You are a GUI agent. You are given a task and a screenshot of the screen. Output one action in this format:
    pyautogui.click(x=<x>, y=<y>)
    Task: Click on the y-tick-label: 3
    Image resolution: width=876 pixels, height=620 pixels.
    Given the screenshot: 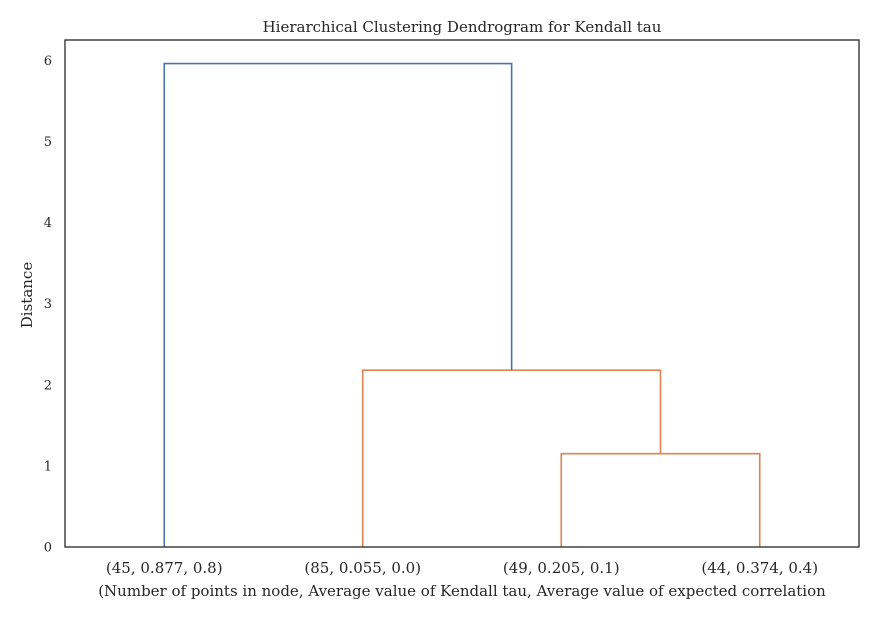 What is the action you would take?
    pyautogui.click(x=48, y=304)
    